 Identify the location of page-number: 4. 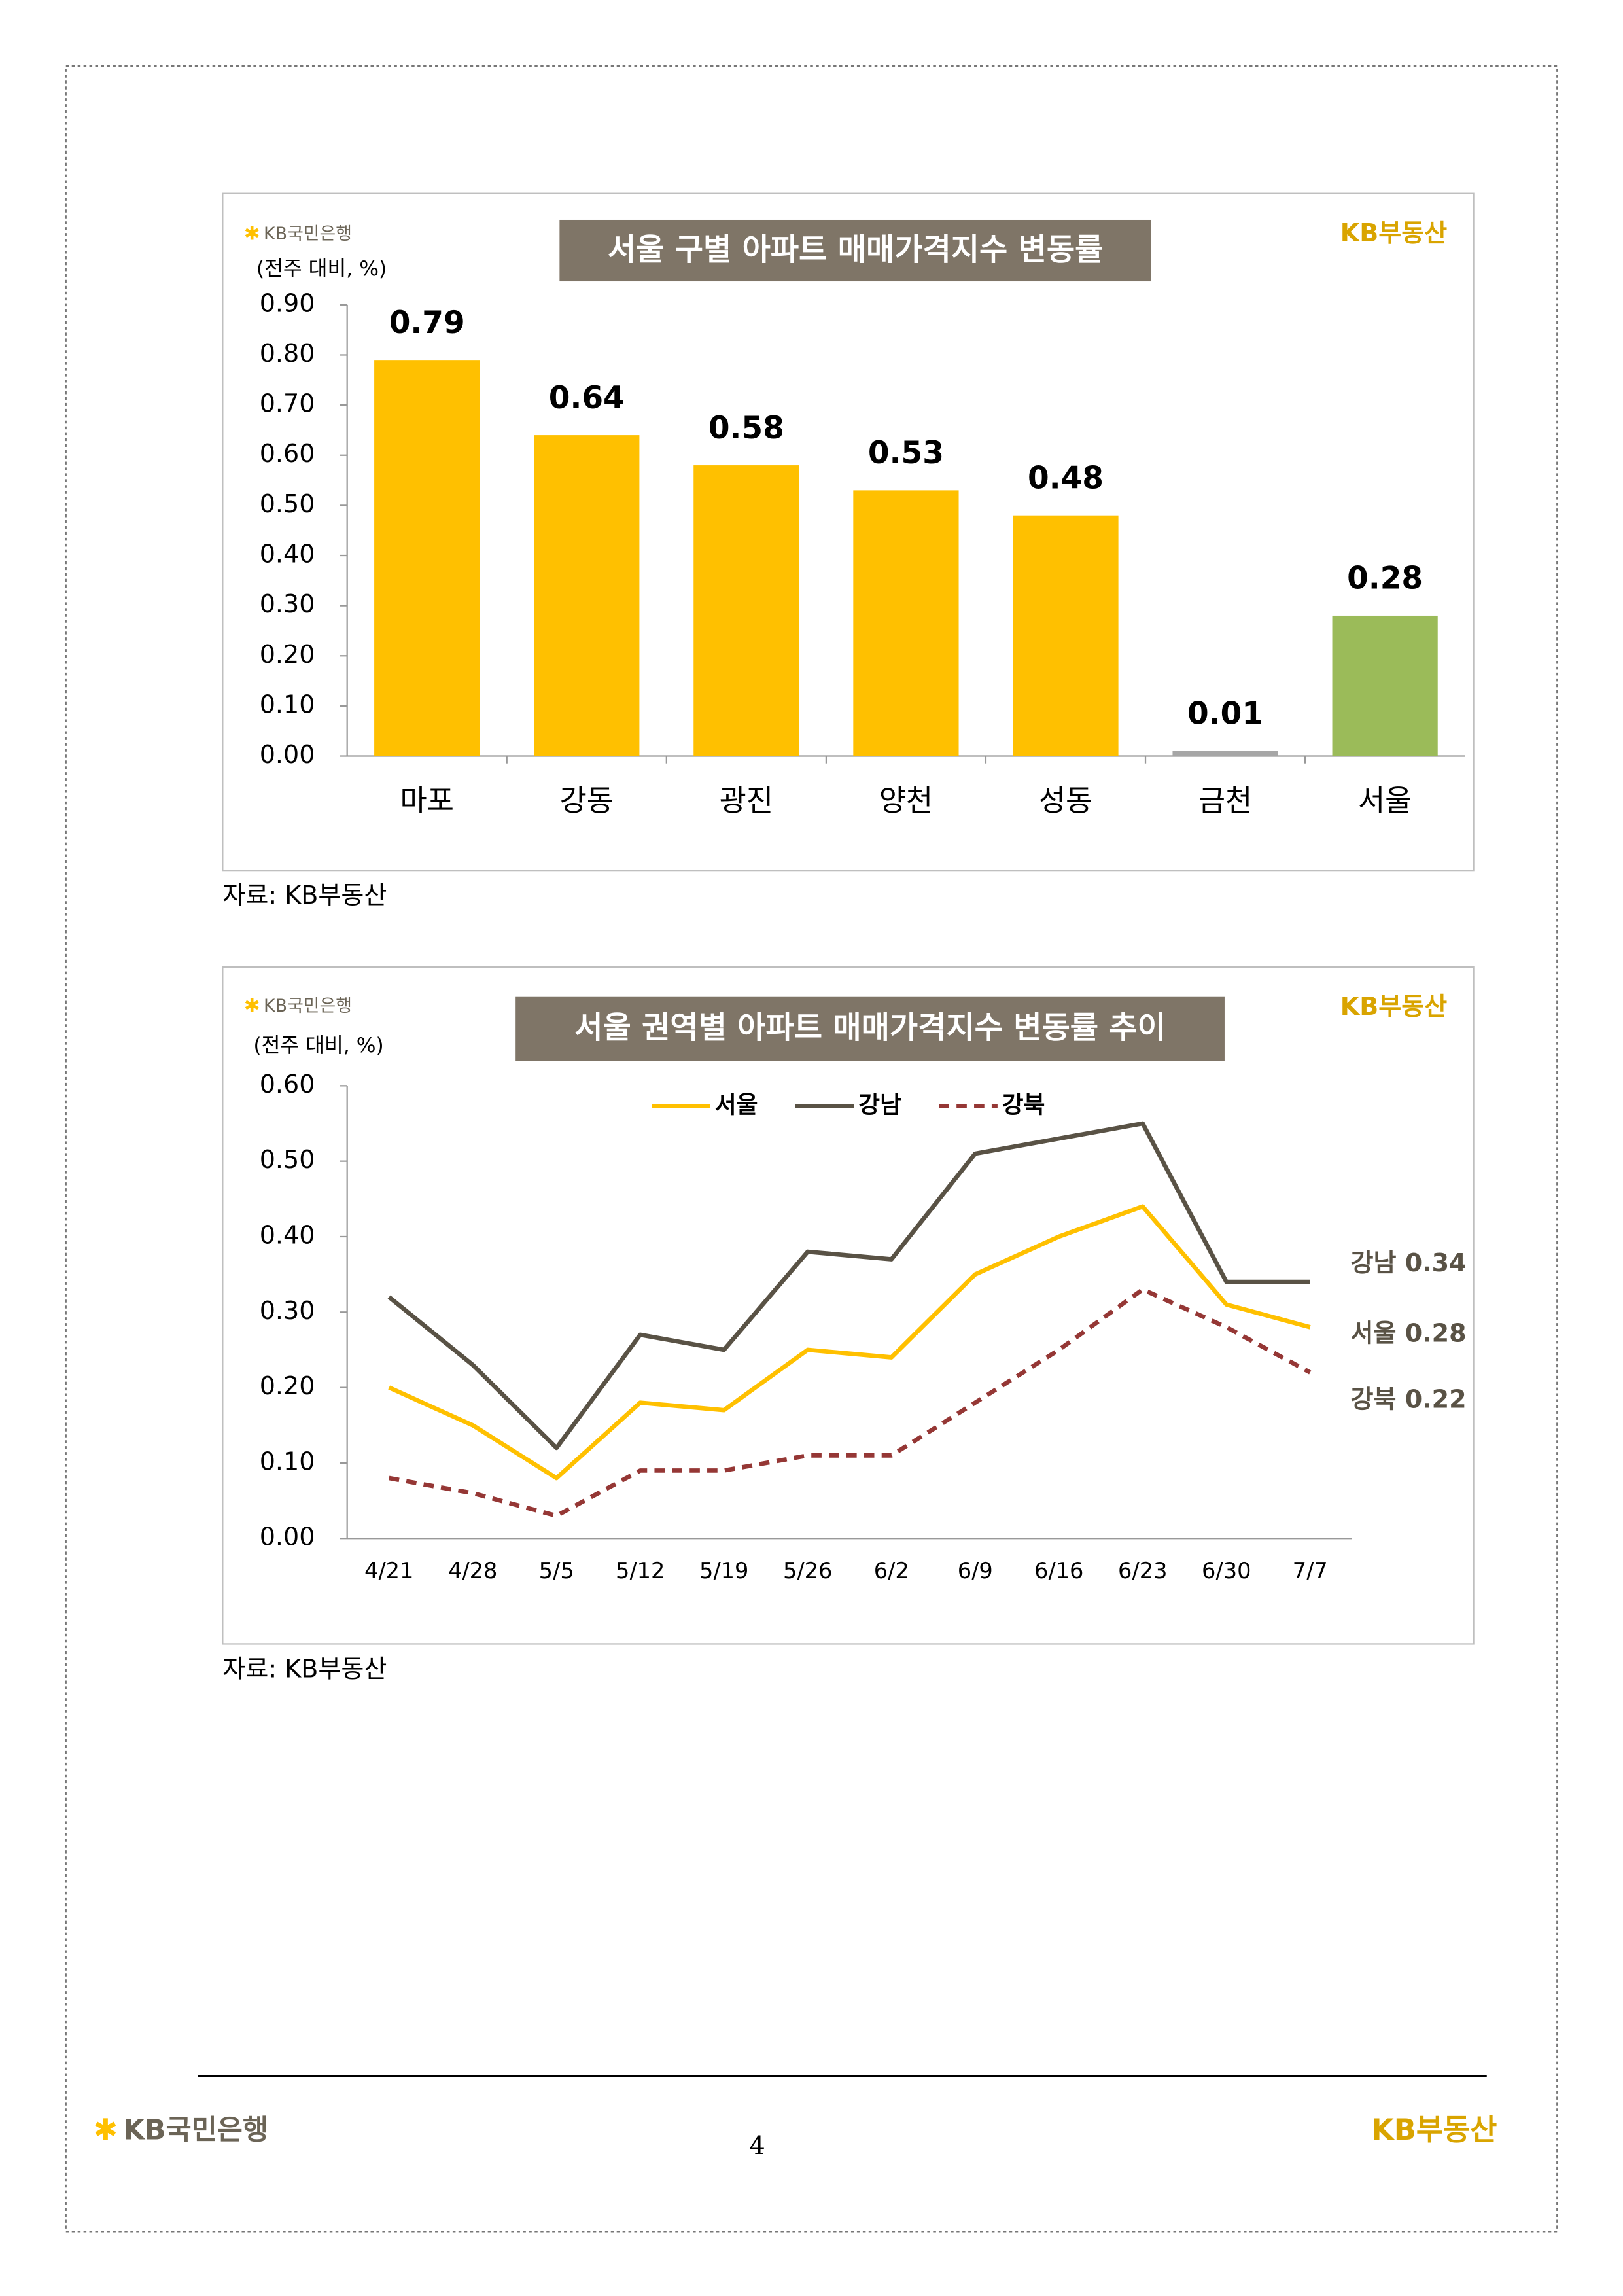
(758, 2145).